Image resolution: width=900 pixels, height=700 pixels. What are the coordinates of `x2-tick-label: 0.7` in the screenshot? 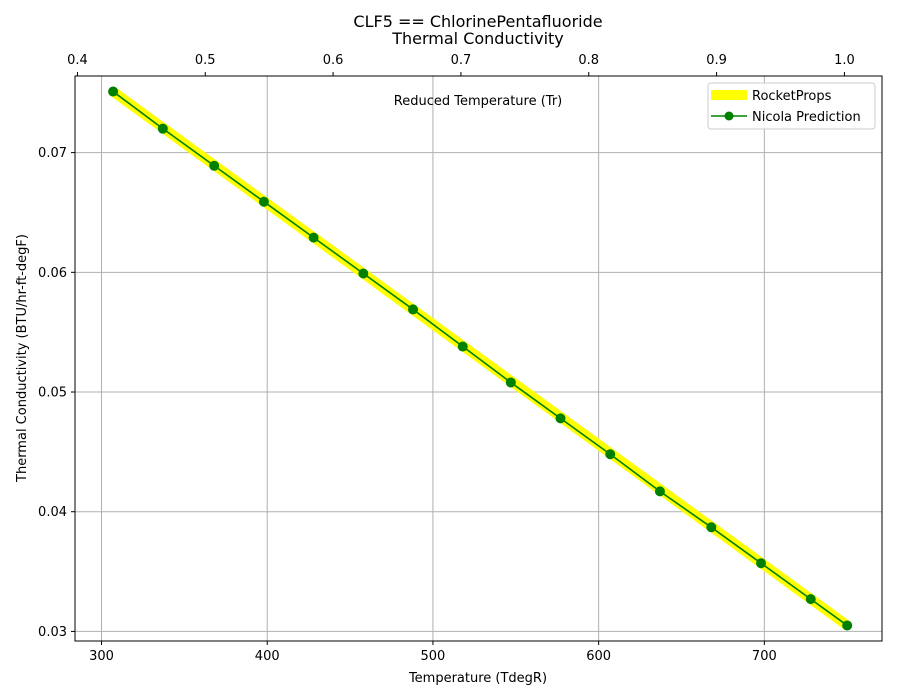 It's located at (461, 60).